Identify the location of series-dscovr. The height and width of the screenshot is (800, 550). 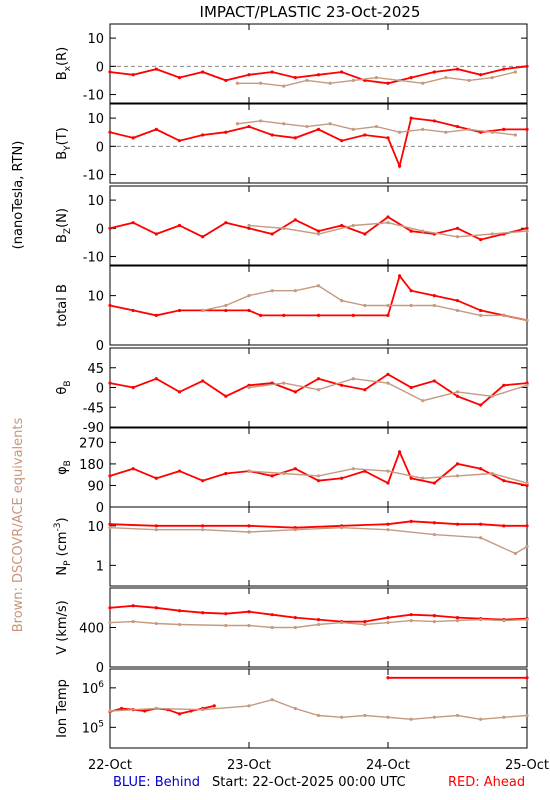
(318, 623).